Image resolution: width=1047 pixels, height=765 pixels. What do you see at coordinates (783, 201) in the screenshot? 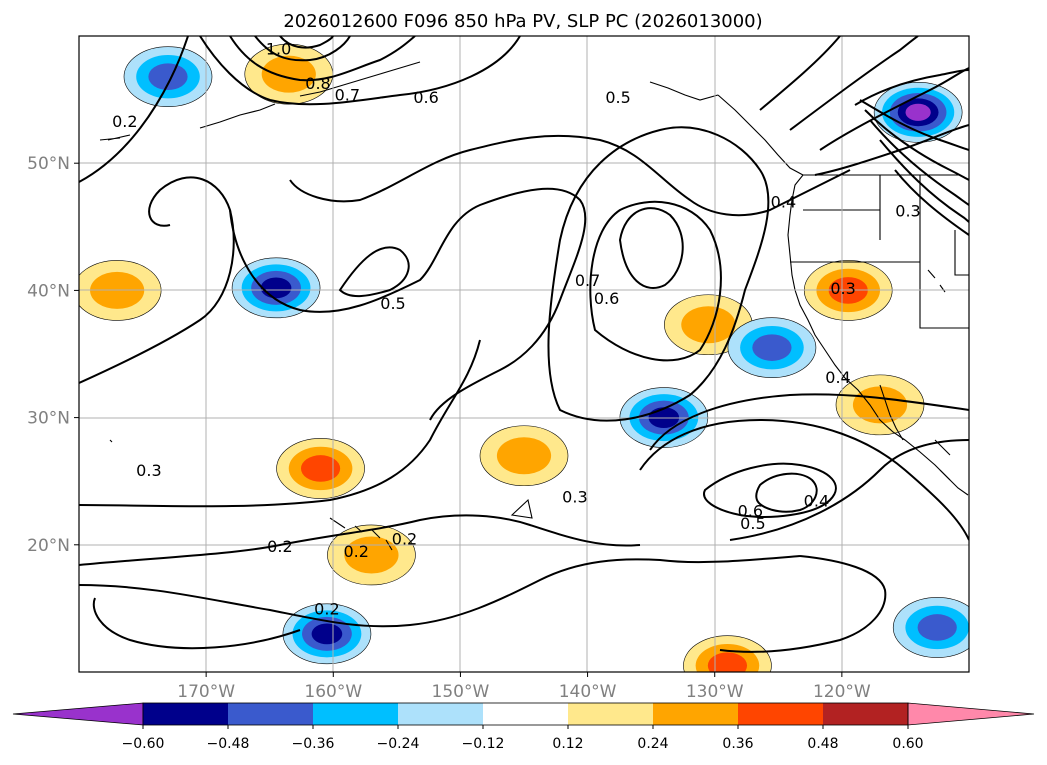
I see `contour-label-10: 0.4` at bounding box center [783, 201].